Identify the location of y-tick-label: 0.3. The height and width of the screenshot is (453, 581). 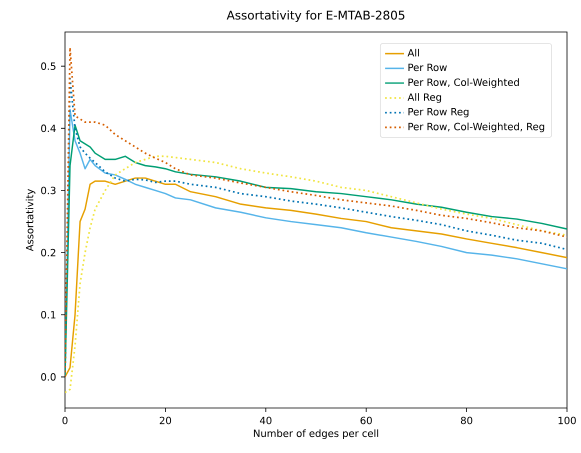
(48, 190).